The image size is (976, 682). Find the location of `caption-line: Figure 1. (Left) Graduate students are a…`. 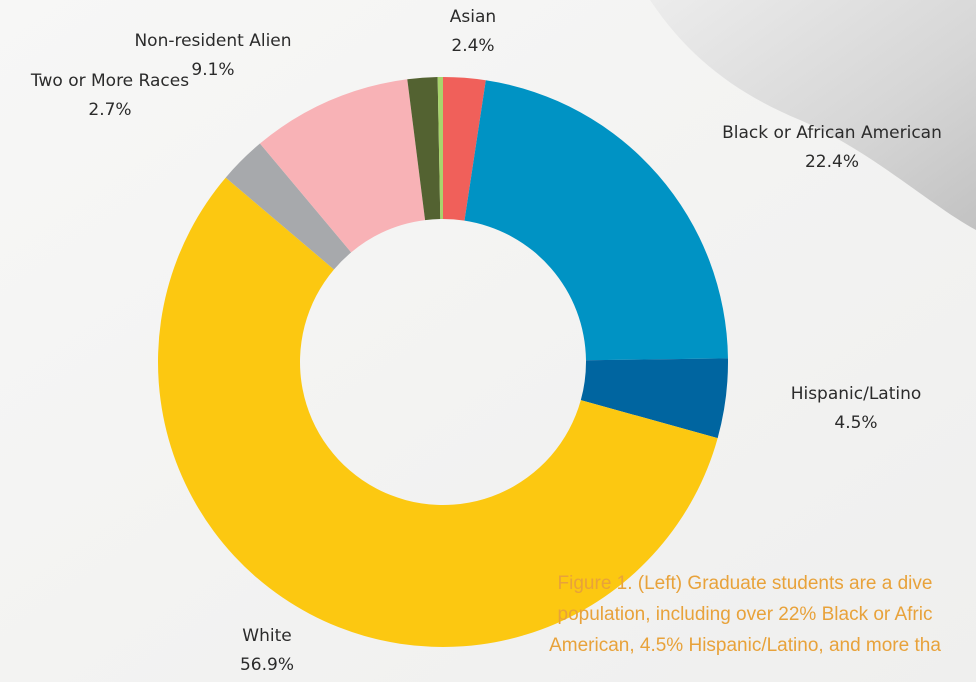

caption-line: Figure 1. (Left) Graduate students are a… is located at coordinates (745, 583).